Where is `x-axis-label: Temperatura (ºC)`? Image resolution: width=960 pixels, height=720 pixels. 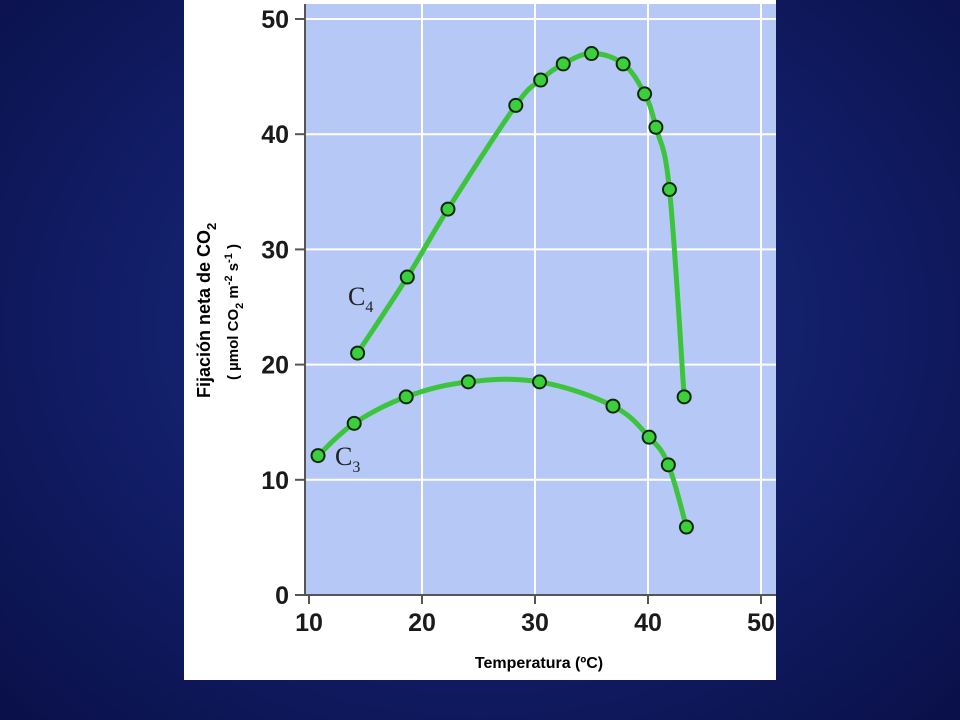
x-axis-label: Temperatura (ºC) is located at coordinates (539, 663).